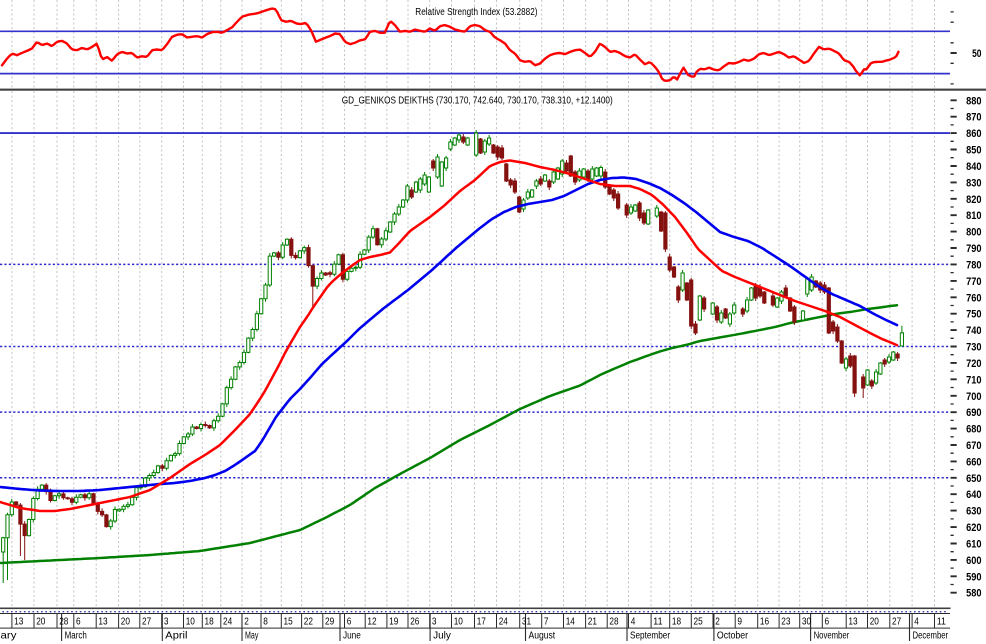  What do you see at coordinates (973, 331) in the screenshot?
I see `svg-text: 740` at bounding box center [973, 331].